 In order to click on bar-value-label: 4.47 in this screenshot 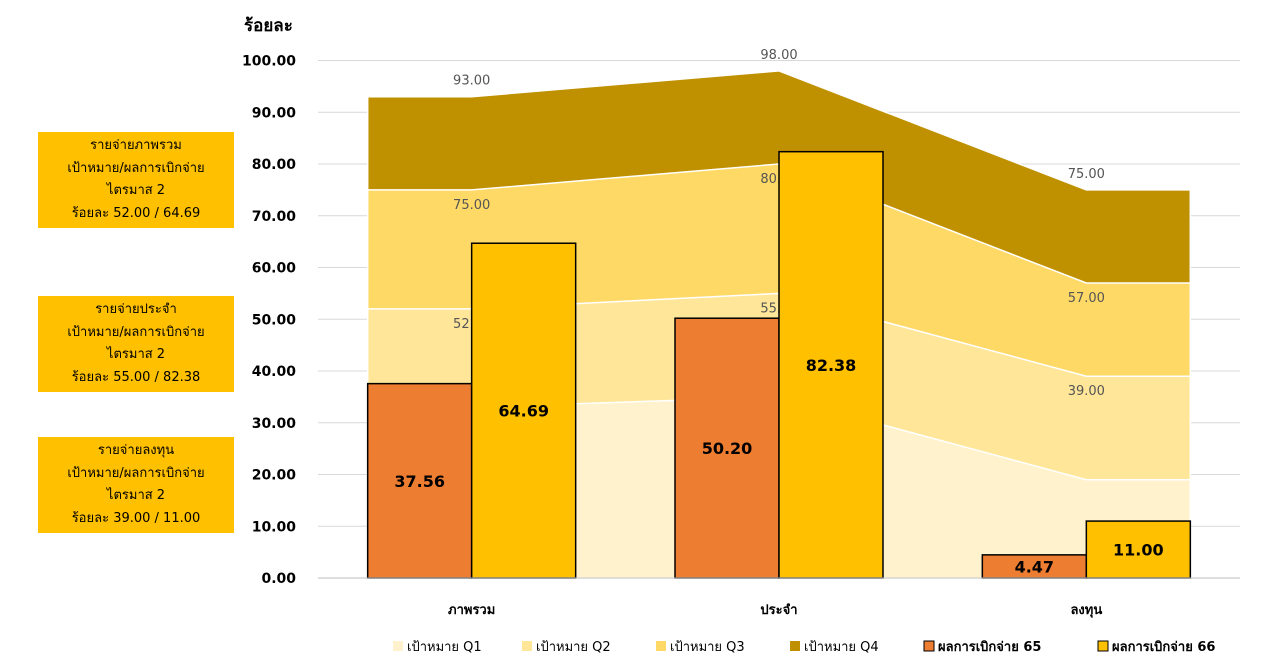, I will do `click(1034, 566)`.